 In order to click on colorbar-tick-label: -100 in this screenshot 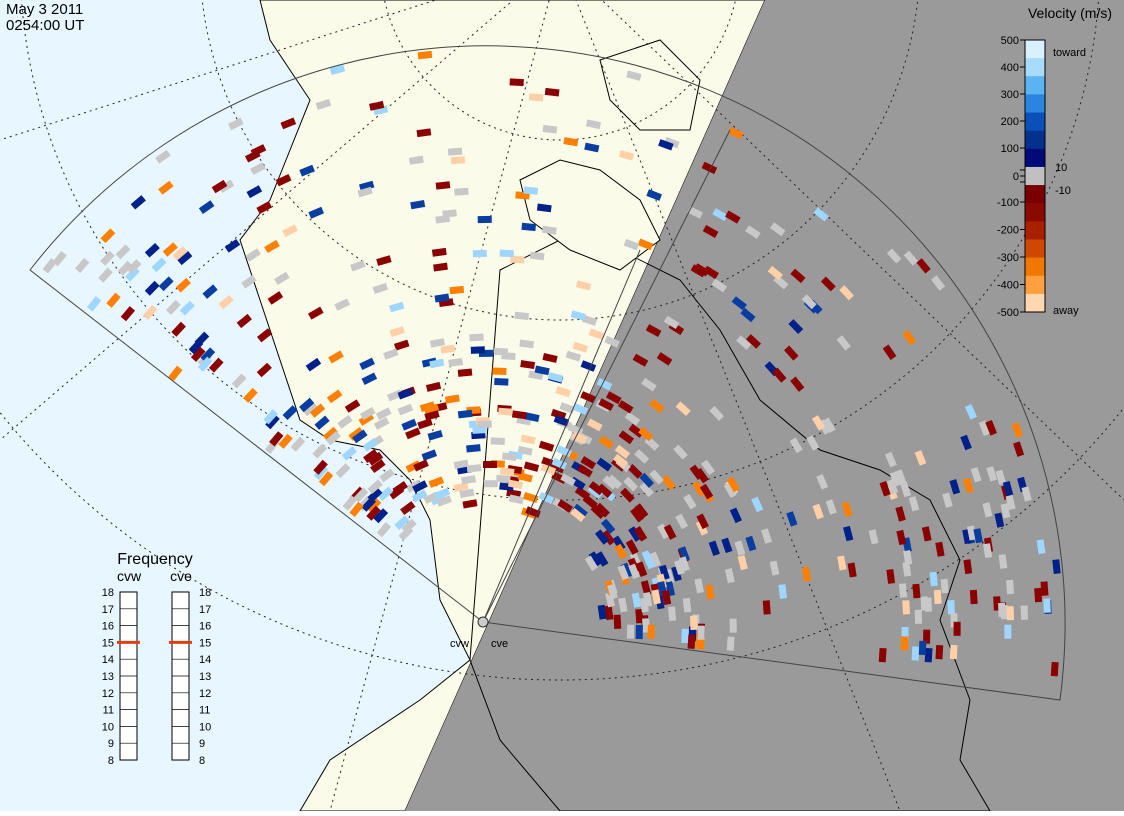, I will do `click(1008, 203)`.